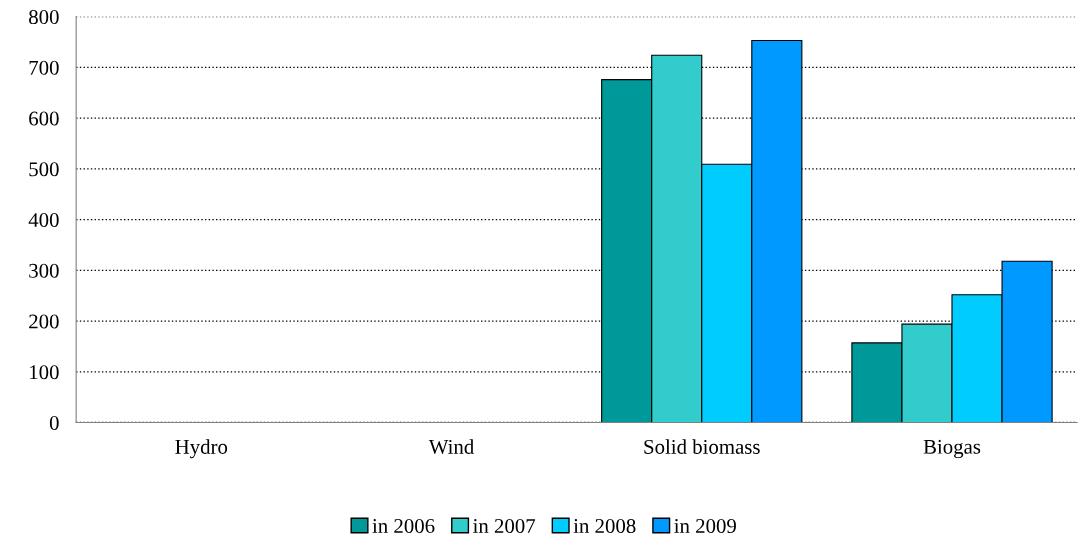  Describe the element at coordinates (44, 372) in the screenshot. I see `y-tick-label: 100` at that location.